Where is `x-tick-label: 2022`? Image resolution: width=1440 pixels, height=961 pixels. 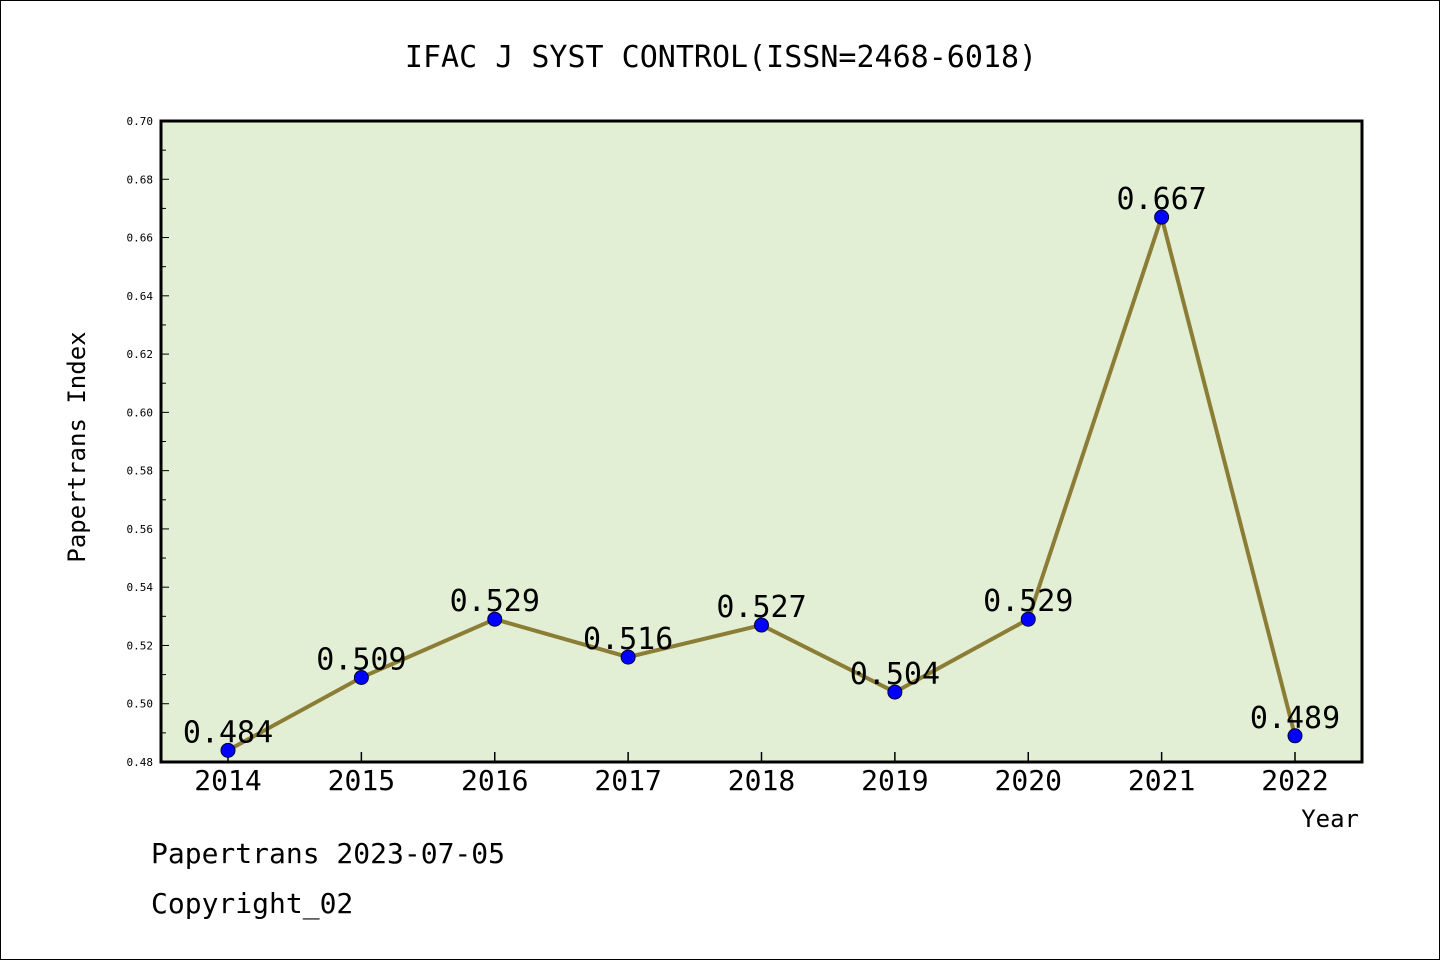
x-tick-label: 2022 is located at coordinates (1294, 780).